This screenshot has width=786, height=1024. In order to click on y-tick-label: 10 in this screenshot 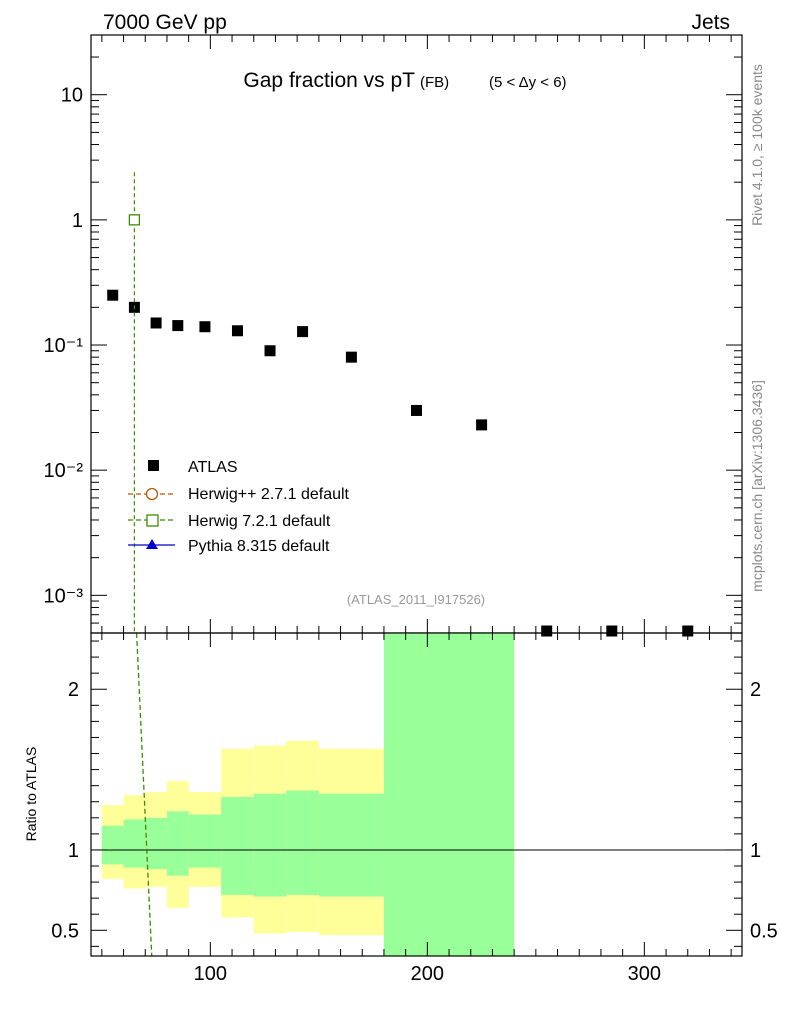, I will do `click(72, 96)`.